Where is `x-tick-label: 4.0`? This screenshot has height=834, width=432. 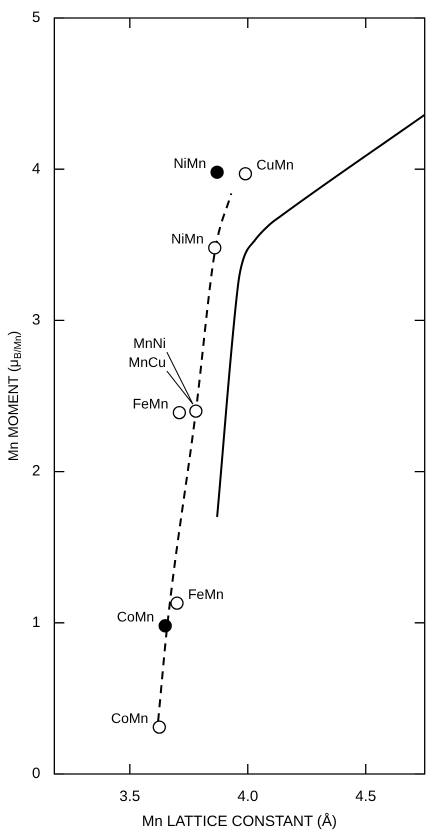
x-tick-label: 4.0 is located at coordinates (247, 797).